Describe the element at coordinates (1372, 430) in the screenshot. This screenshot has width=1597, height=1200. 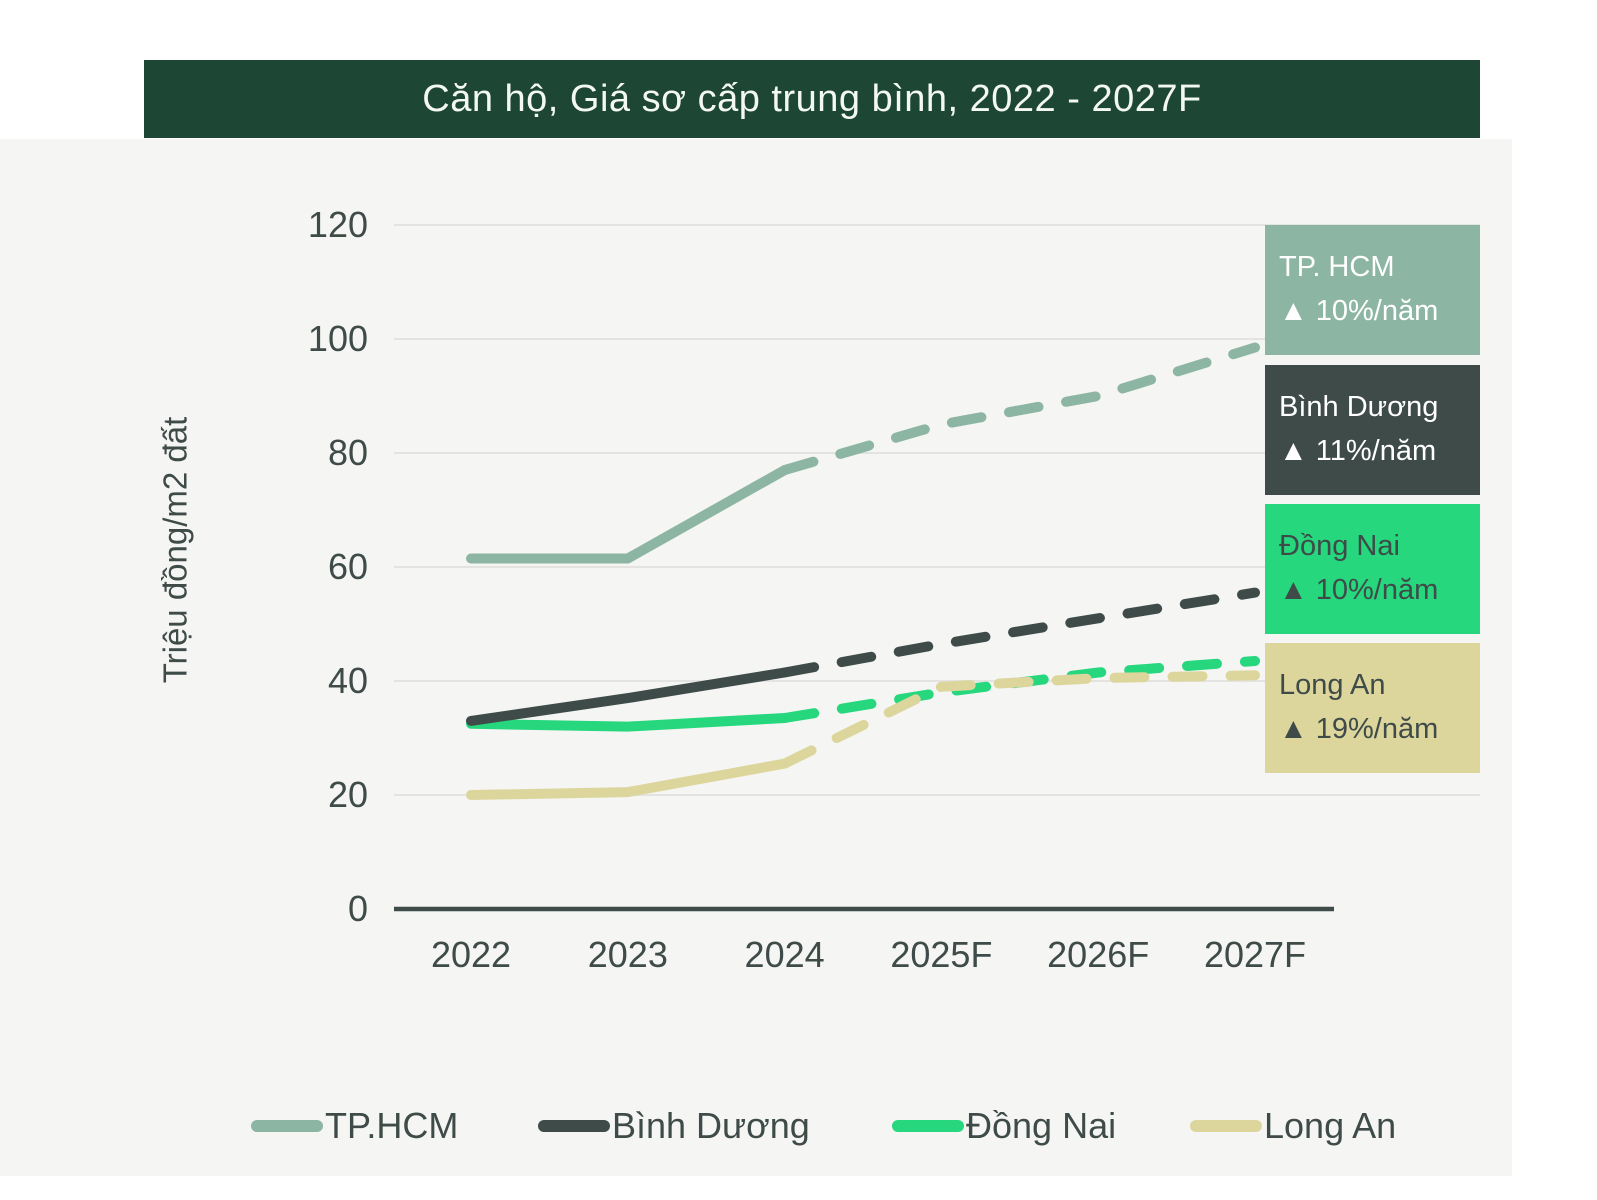
I see `annotation-box-binh-duong: Bình Dương ▲ 11%/năm` at that location.